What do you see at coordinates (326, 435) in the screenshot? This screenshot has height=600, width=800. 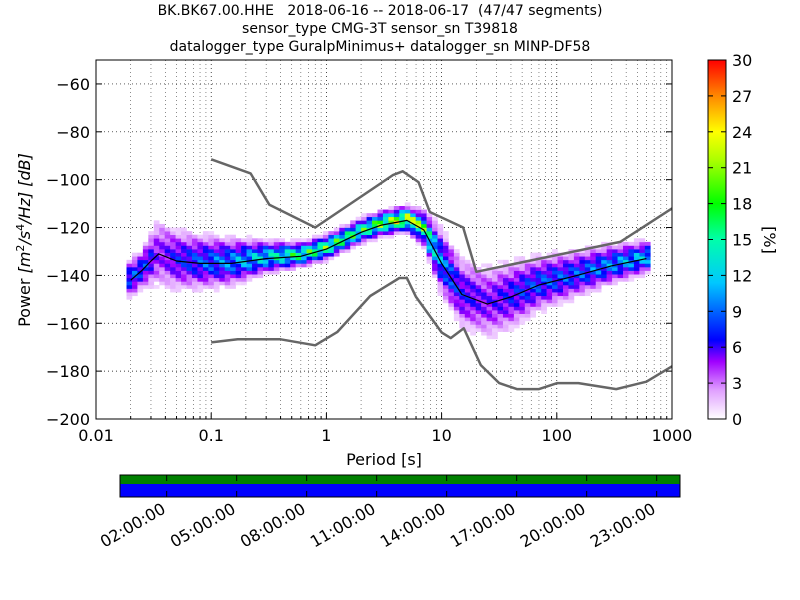 I see `x-tick-label: 1` at bounding box center [326, 435].